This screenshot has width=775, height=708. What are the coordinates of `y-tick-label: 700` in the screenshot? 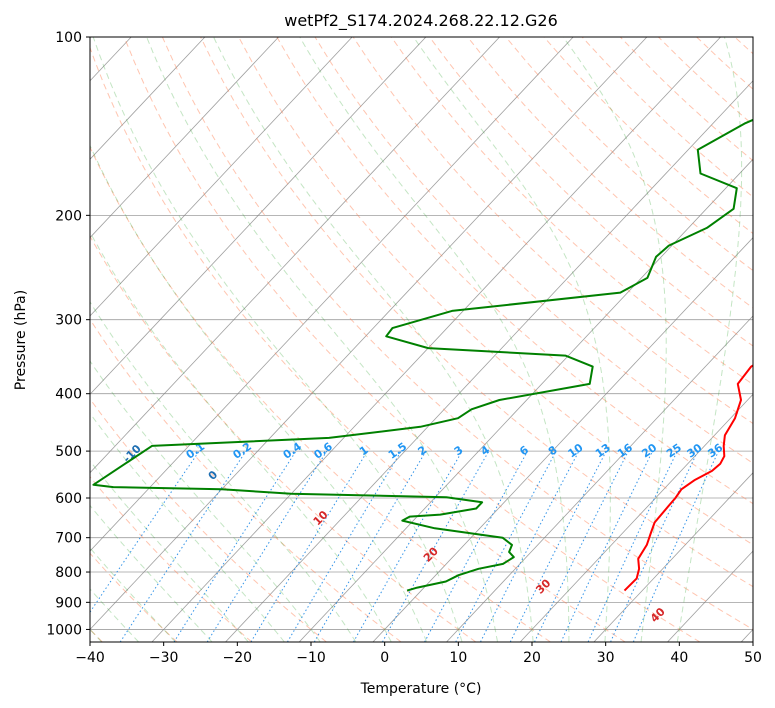 It's located at (68, 539).